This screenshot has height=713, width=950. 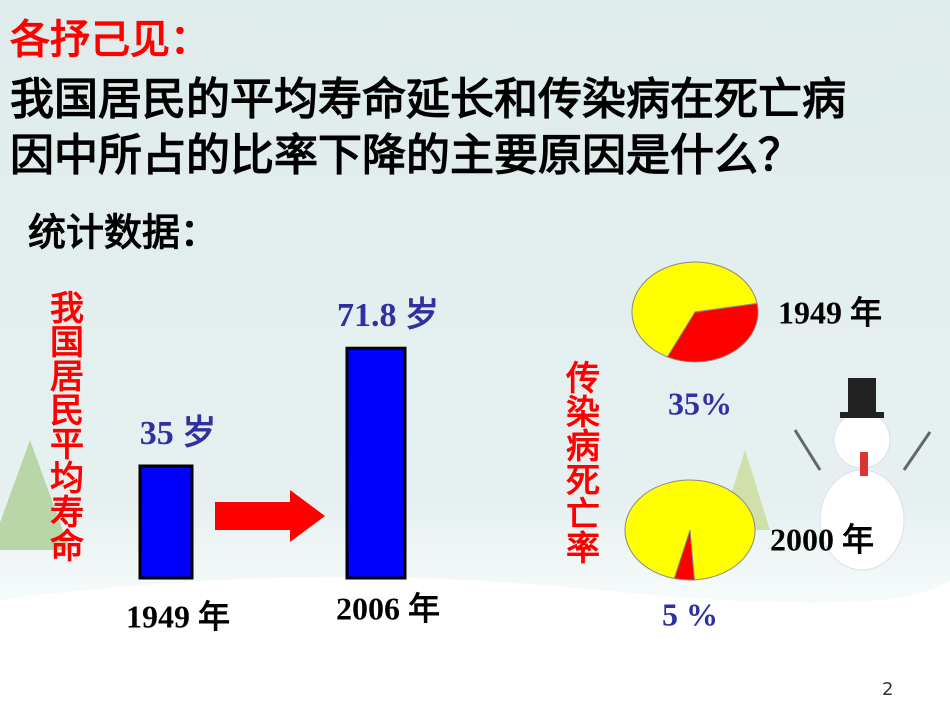 What do you see at coordinates (178, 616) in the screenshot?
I see `category-label: 1949 年` at bounding box center [178, 616].